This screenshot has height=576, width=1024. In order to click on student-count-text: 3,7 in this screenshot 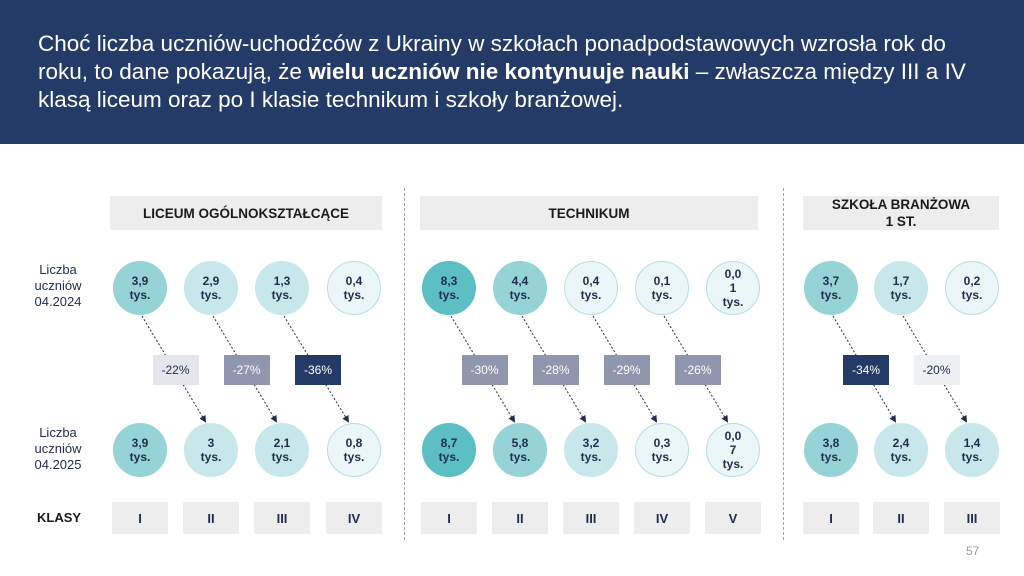, I will do `click(831, 281)`.